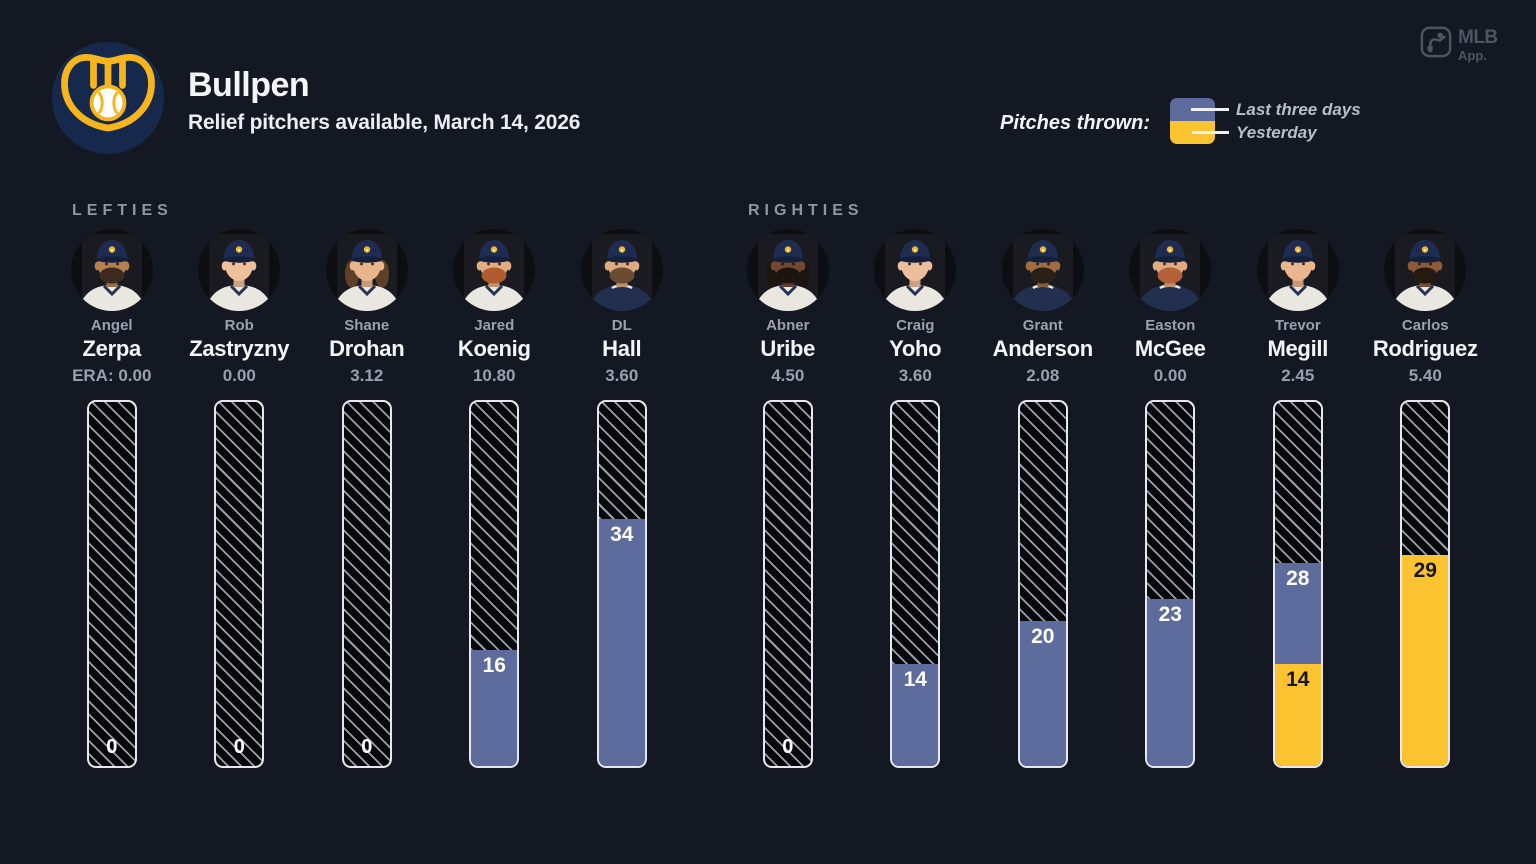 Image resolution: width=1536 pixels, height=864 pixels. I want to click on player-era: 10.80, so click(494, 375).